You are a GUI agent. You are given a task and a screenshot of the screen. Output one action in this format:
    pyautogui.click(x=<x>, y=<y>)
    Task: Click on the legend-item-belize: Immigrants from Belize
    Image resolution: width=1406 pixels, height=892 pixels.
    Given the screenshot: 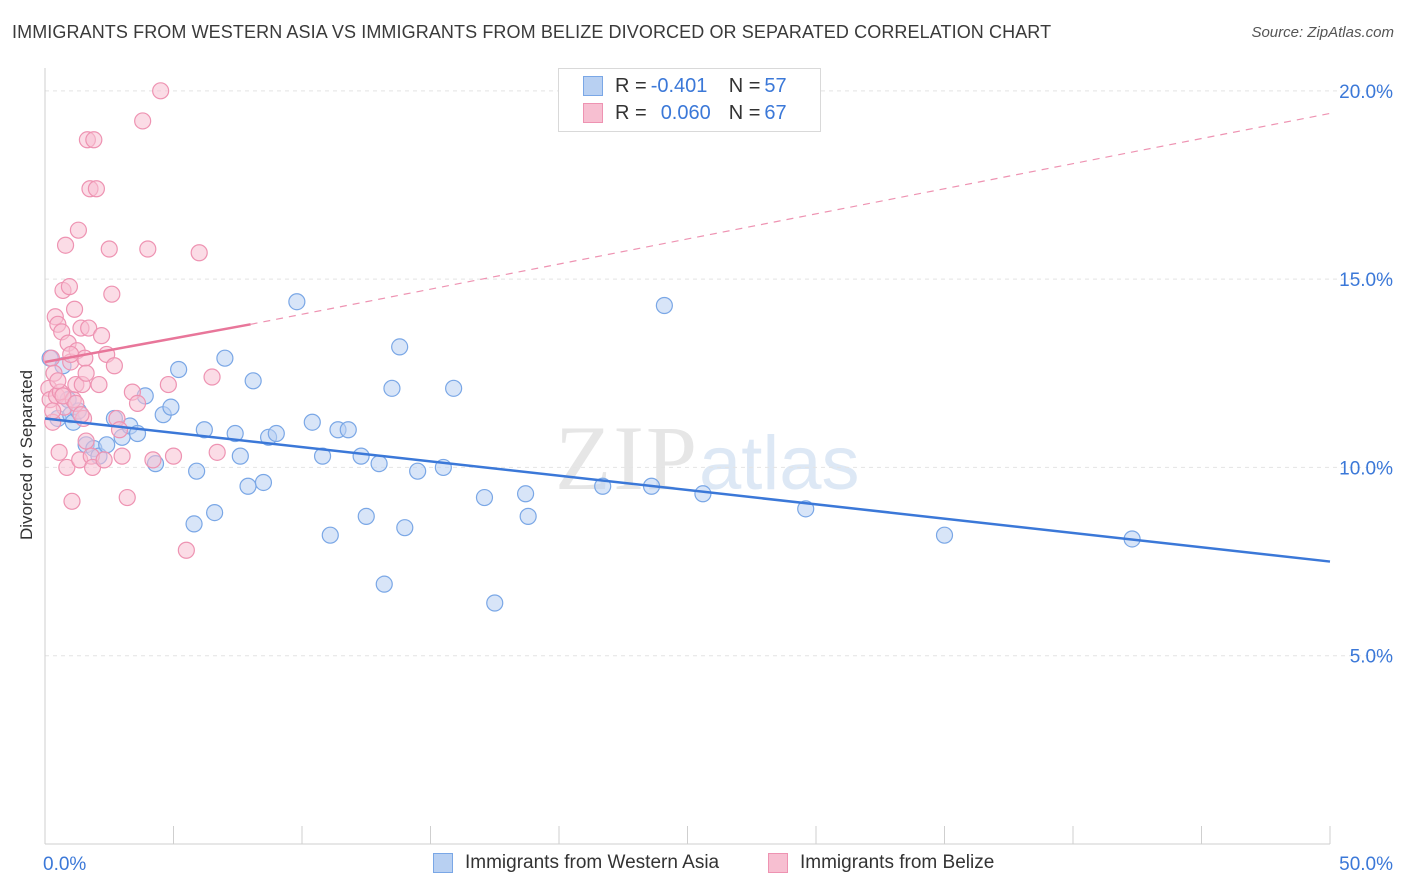 What is the action you would take?
    pyautogui.click(x=881, y=863)
    